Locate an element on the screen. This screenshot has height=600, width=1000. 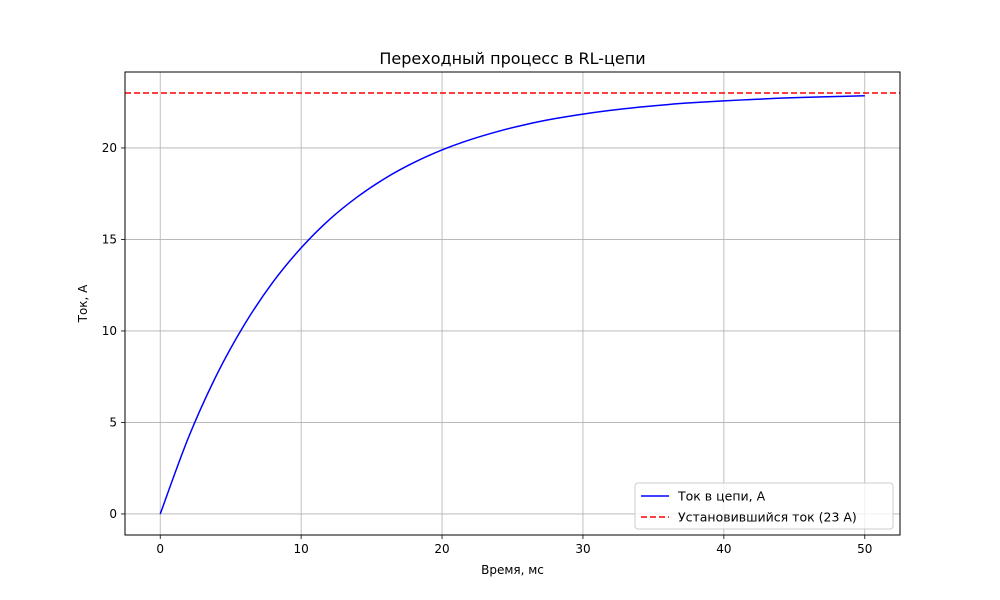
legend-label-steady-state: Установившийся ток (23 А) is located at coordinates (767, 517).